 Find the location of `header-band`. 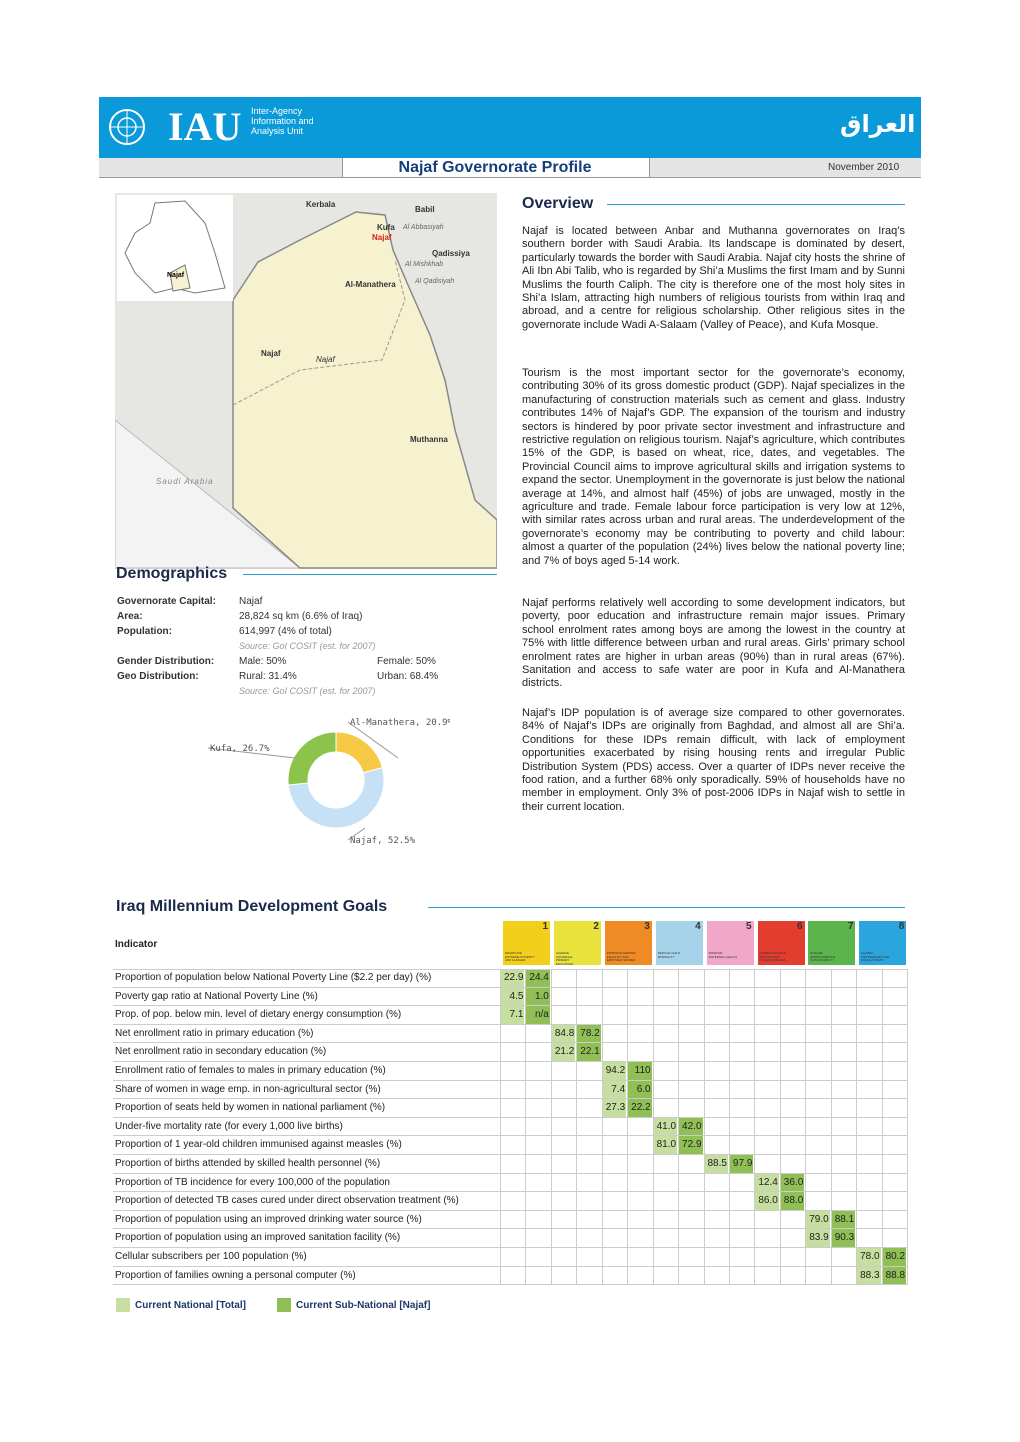

header-band is located at coordinates (510, 127).